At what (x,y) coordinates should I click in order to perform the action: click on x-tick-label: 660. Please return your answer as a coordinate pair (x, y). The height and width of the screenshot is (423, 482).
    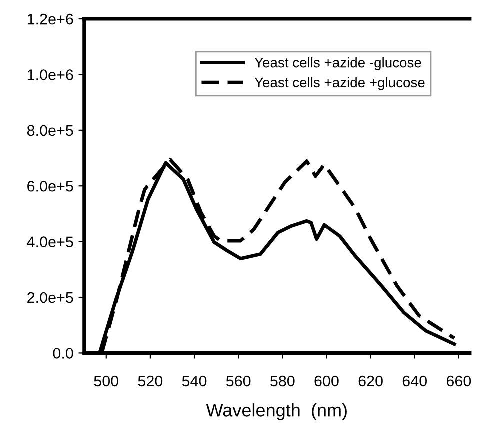
    Looking at the image, I should click on (459, 381).